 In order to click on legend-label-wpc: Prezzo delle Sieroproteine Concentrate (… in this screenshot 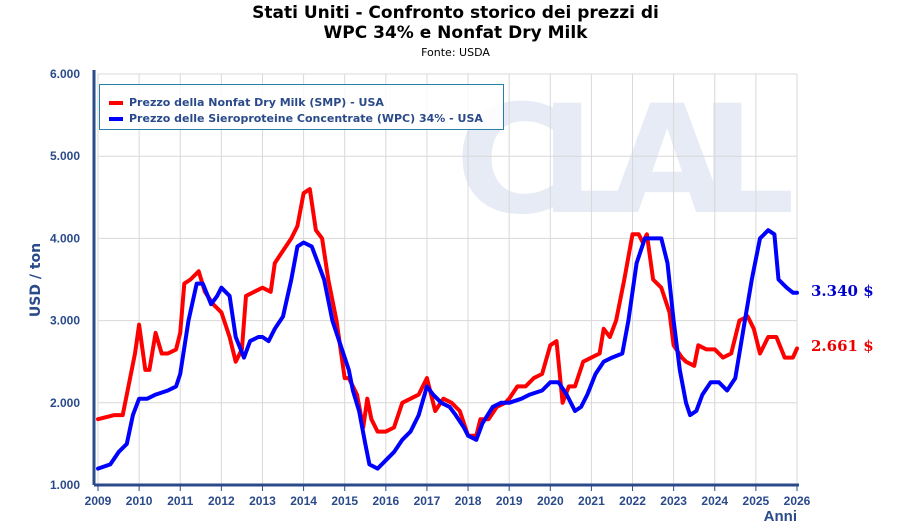, I will do `click(306, 118)`.